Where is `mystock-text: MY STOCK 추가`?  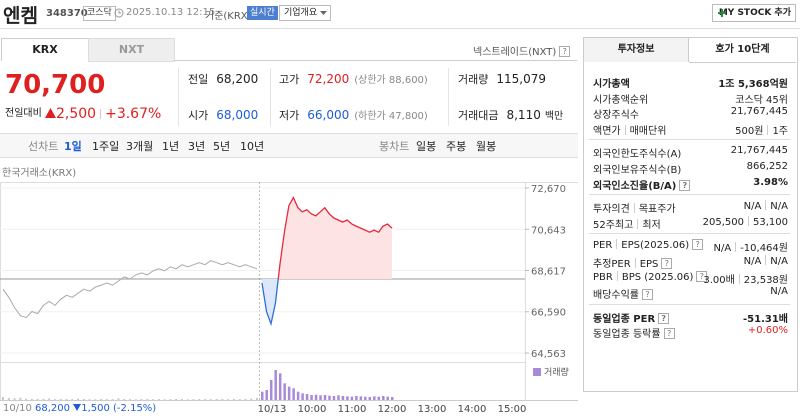
mystock-text: MY STOCK 추가 is located at coordinates (754, 13).